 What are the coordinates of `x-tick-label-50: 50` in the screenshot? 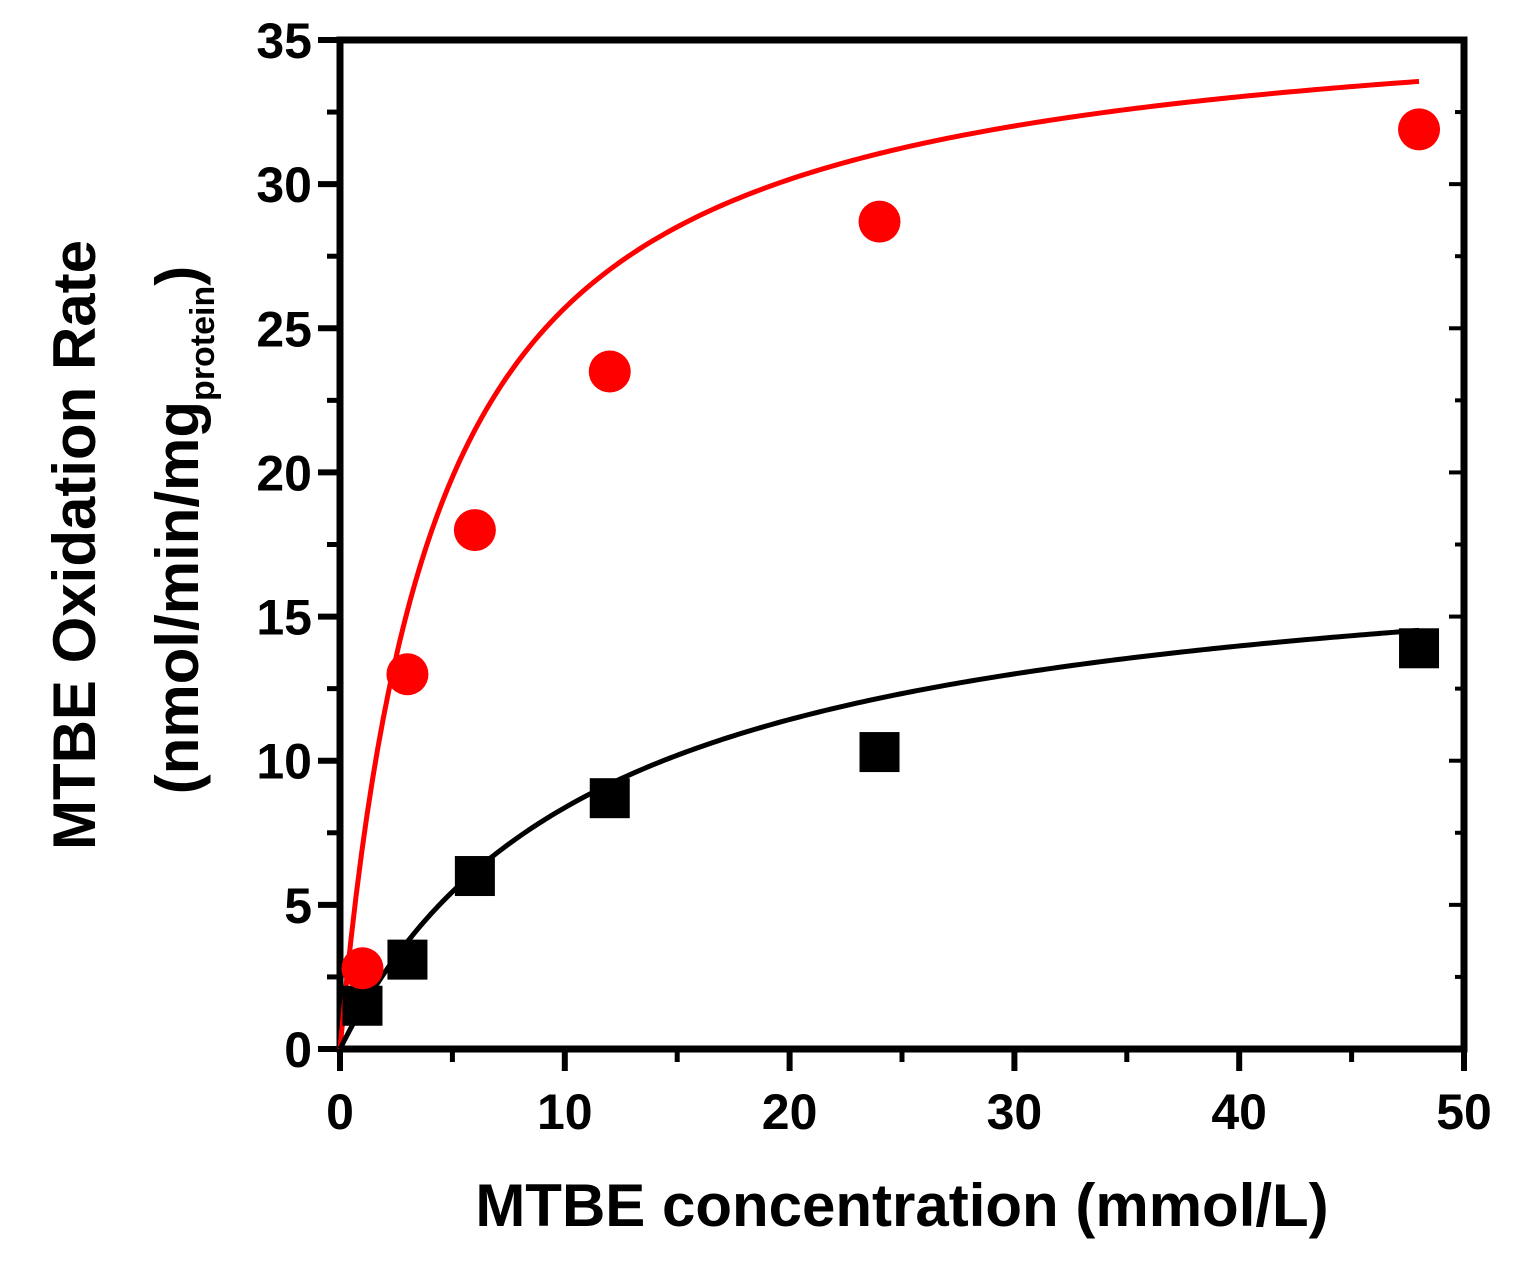 It's located at (1464, 1112).